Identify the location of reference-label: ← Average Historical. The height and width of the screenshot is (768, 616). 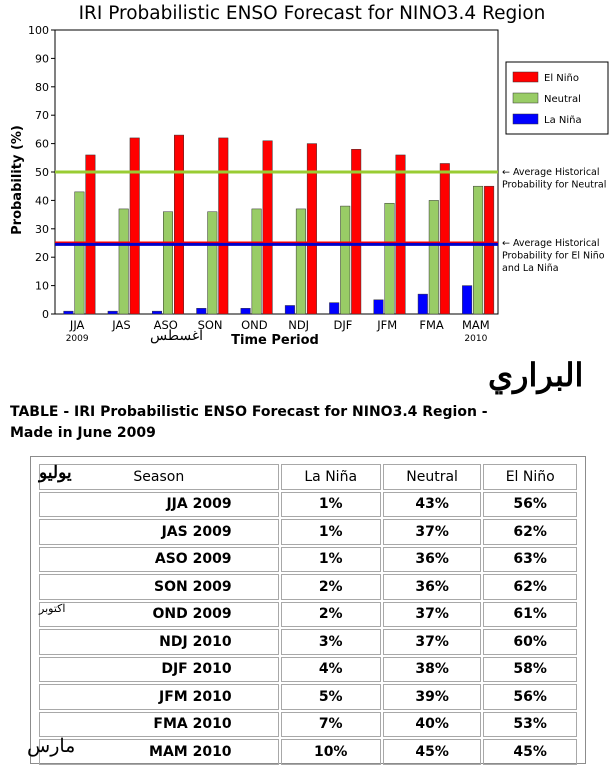
(551, 172).